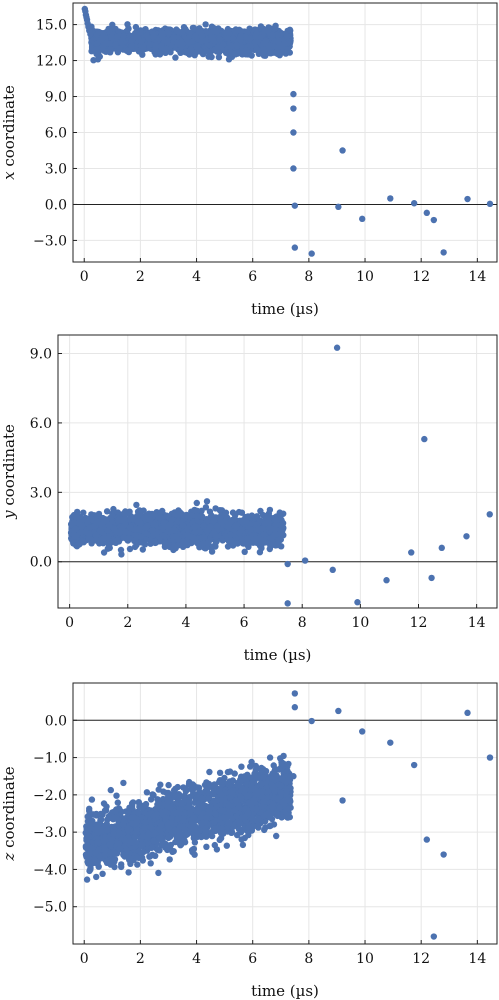  What do you see at coordinates (56, 134) in the screenshot?
I see `y-tick-label: 6.0` at bounding box center [56, 134].